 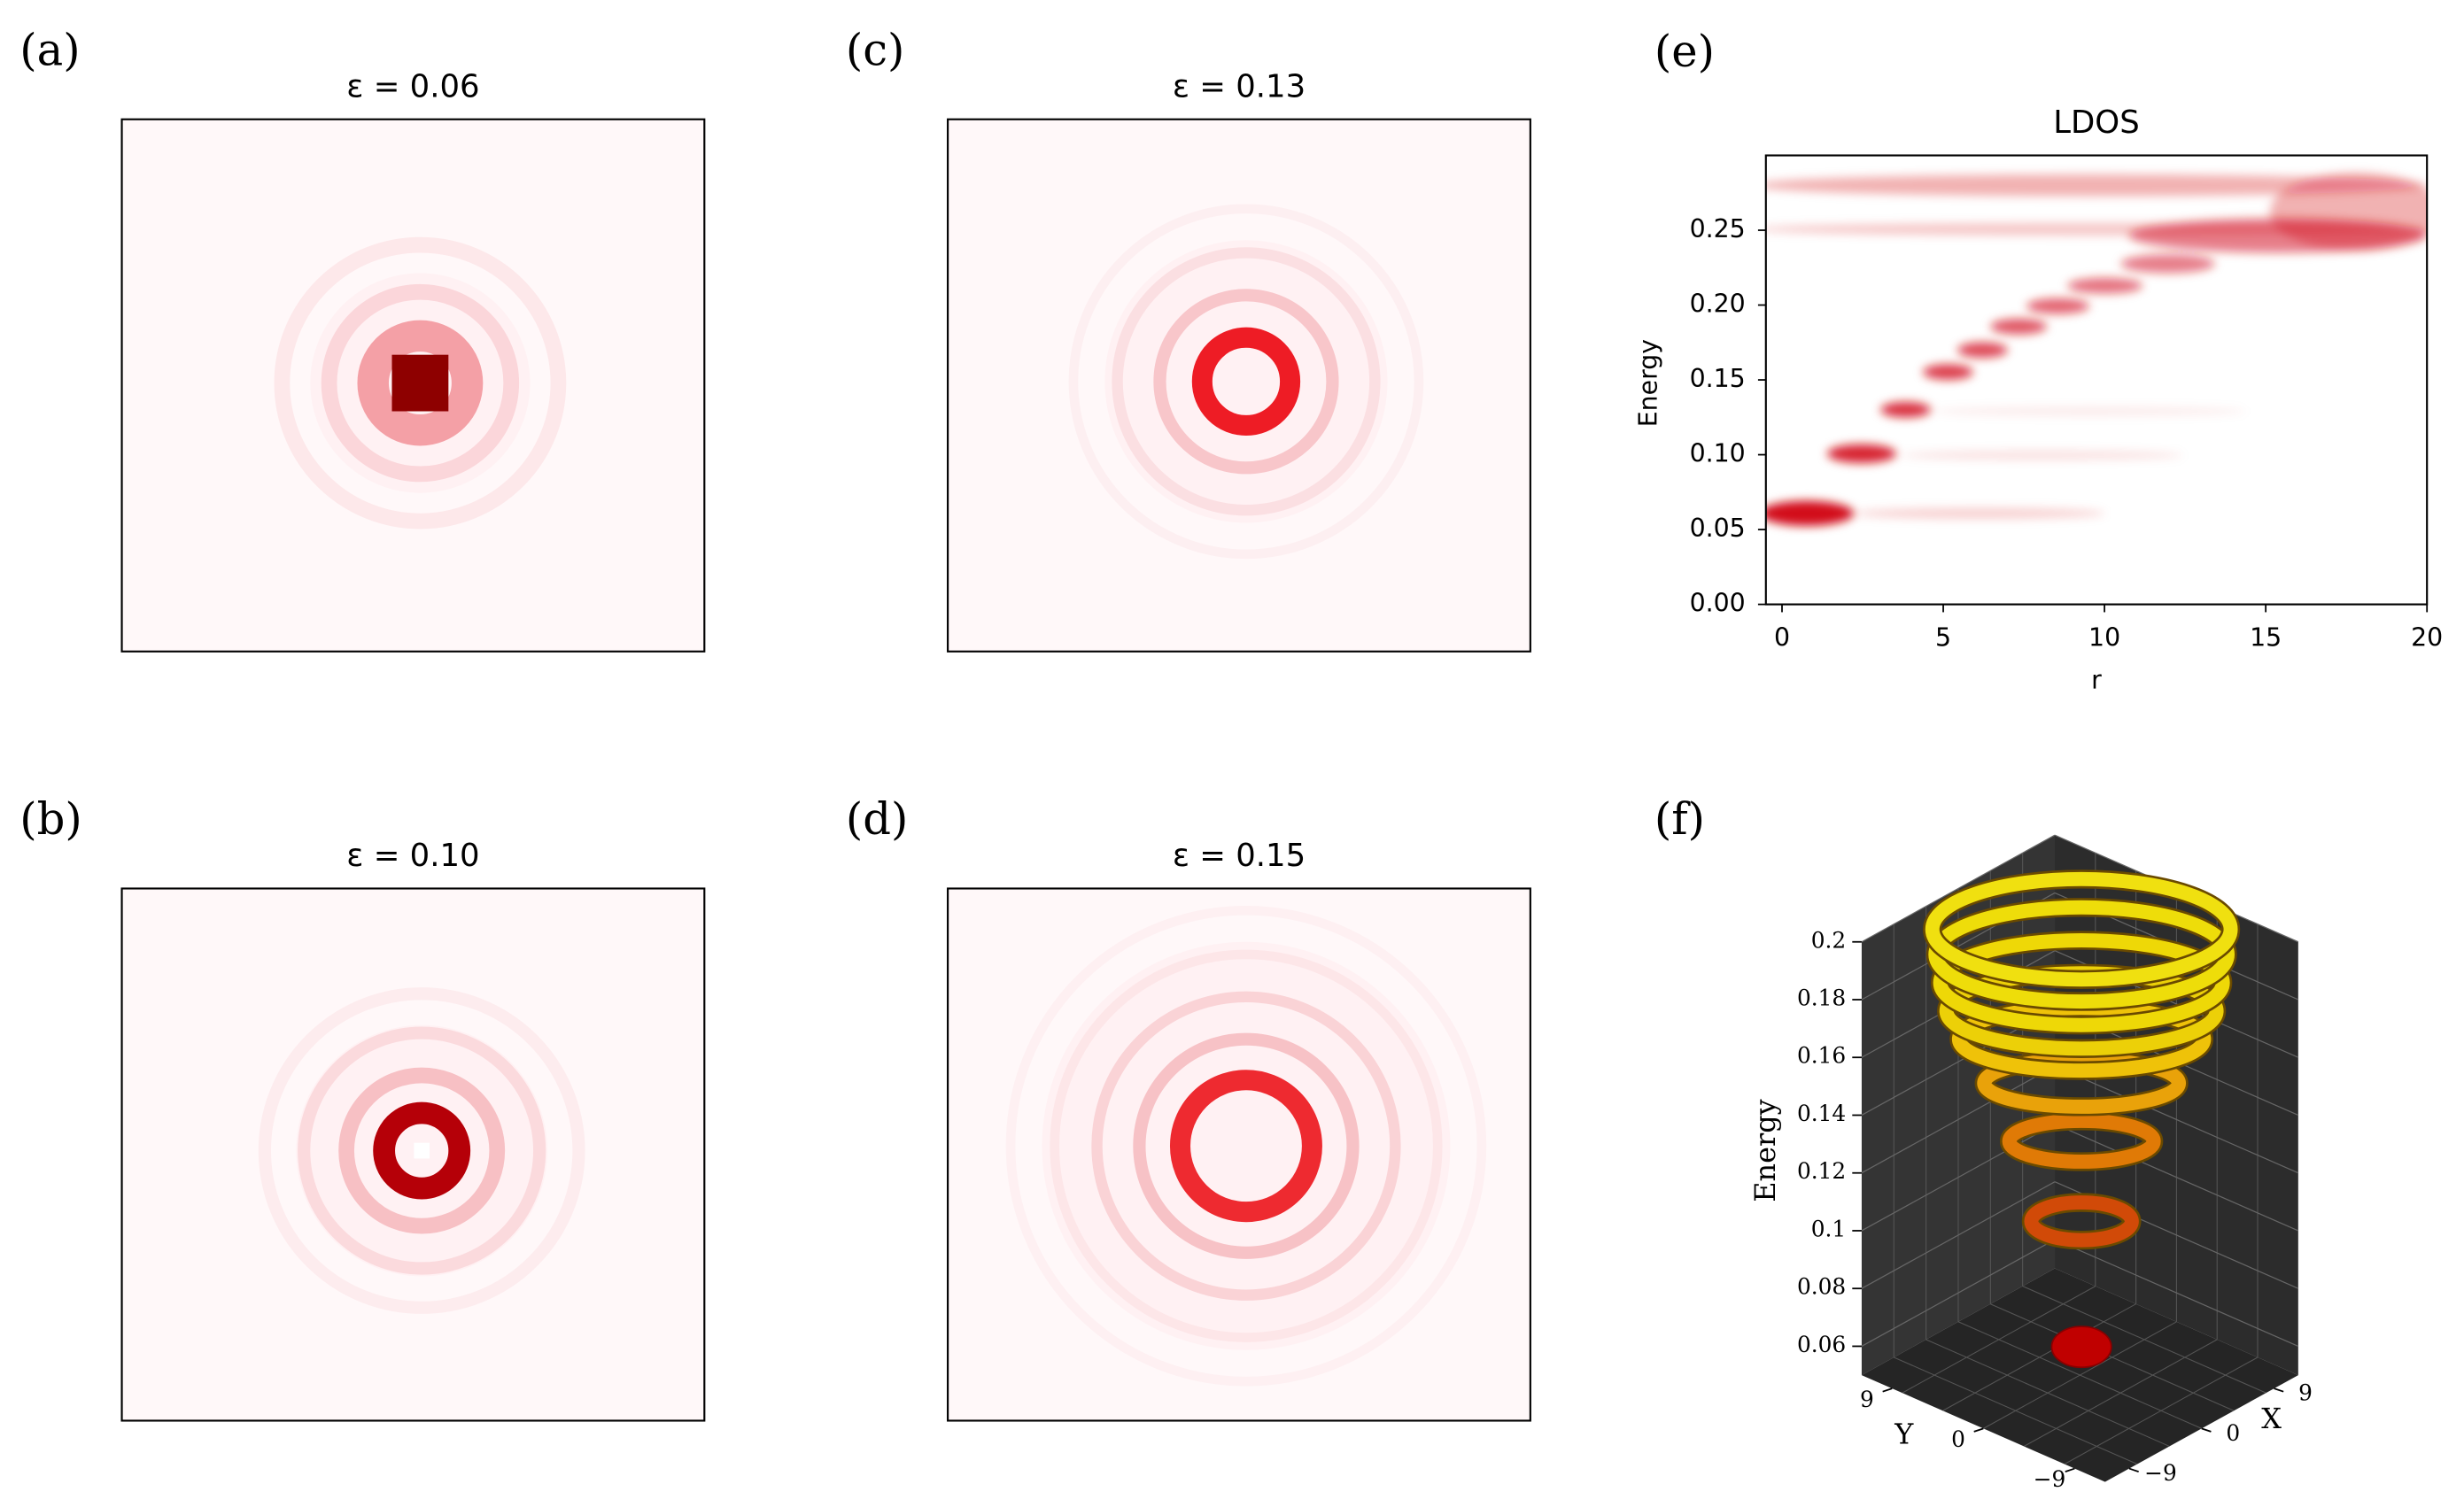 What do you see at coordinates (2161, 1410) in the screenshot?
I see `floor-grid` at bounding box center [2161, 1410].